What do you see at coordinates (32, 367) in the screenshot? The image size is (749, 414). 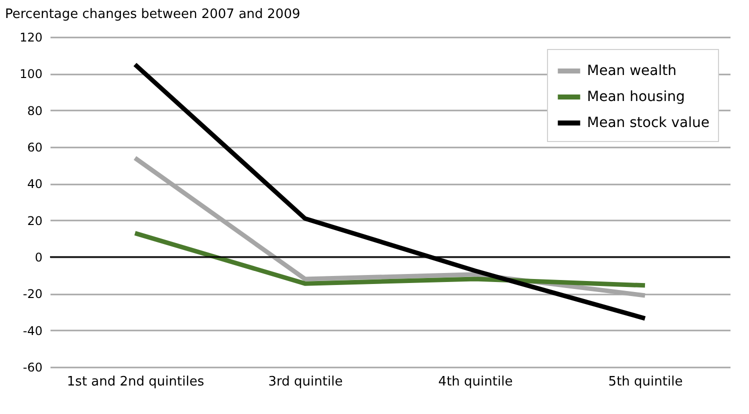 I see `y-tick-label: -60` at bounding box center [32, 367].